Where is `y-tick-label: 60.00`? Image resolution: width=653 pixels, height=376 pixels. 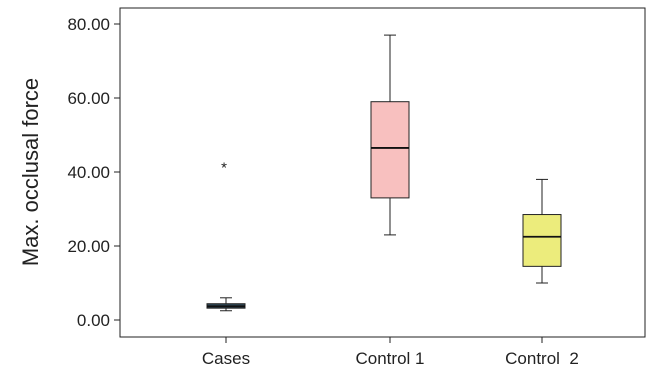
y-tick-label: 60.00 is located at coordinates (88, 98).